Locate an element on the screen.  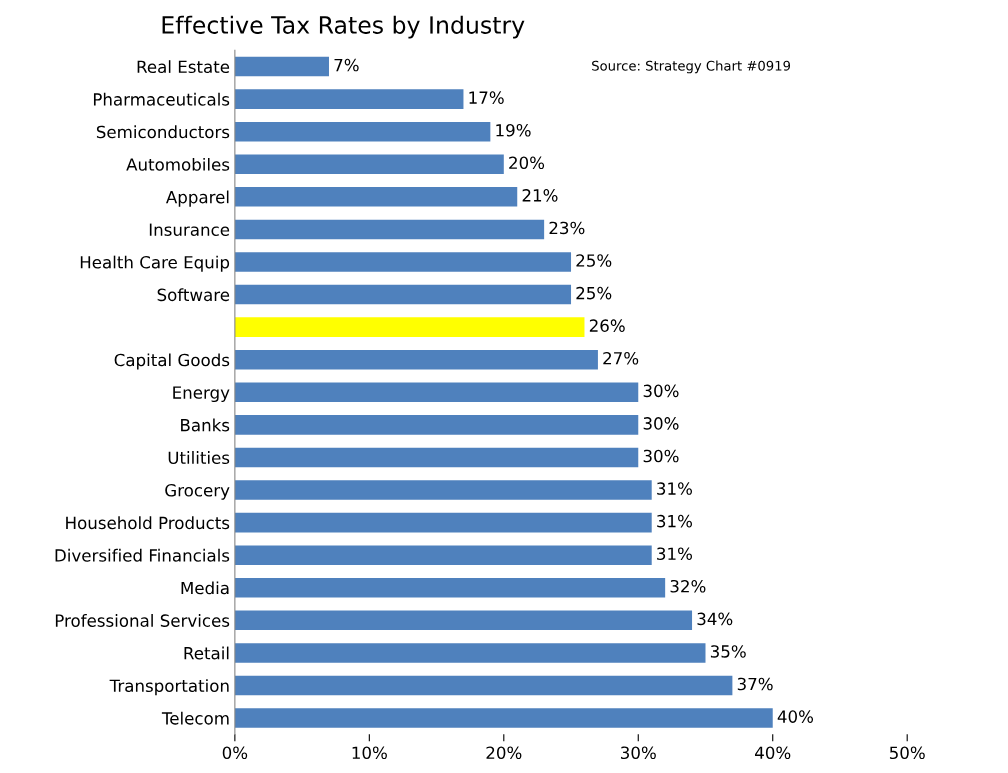
data-label: 19% is located at coordinates (513, 130).